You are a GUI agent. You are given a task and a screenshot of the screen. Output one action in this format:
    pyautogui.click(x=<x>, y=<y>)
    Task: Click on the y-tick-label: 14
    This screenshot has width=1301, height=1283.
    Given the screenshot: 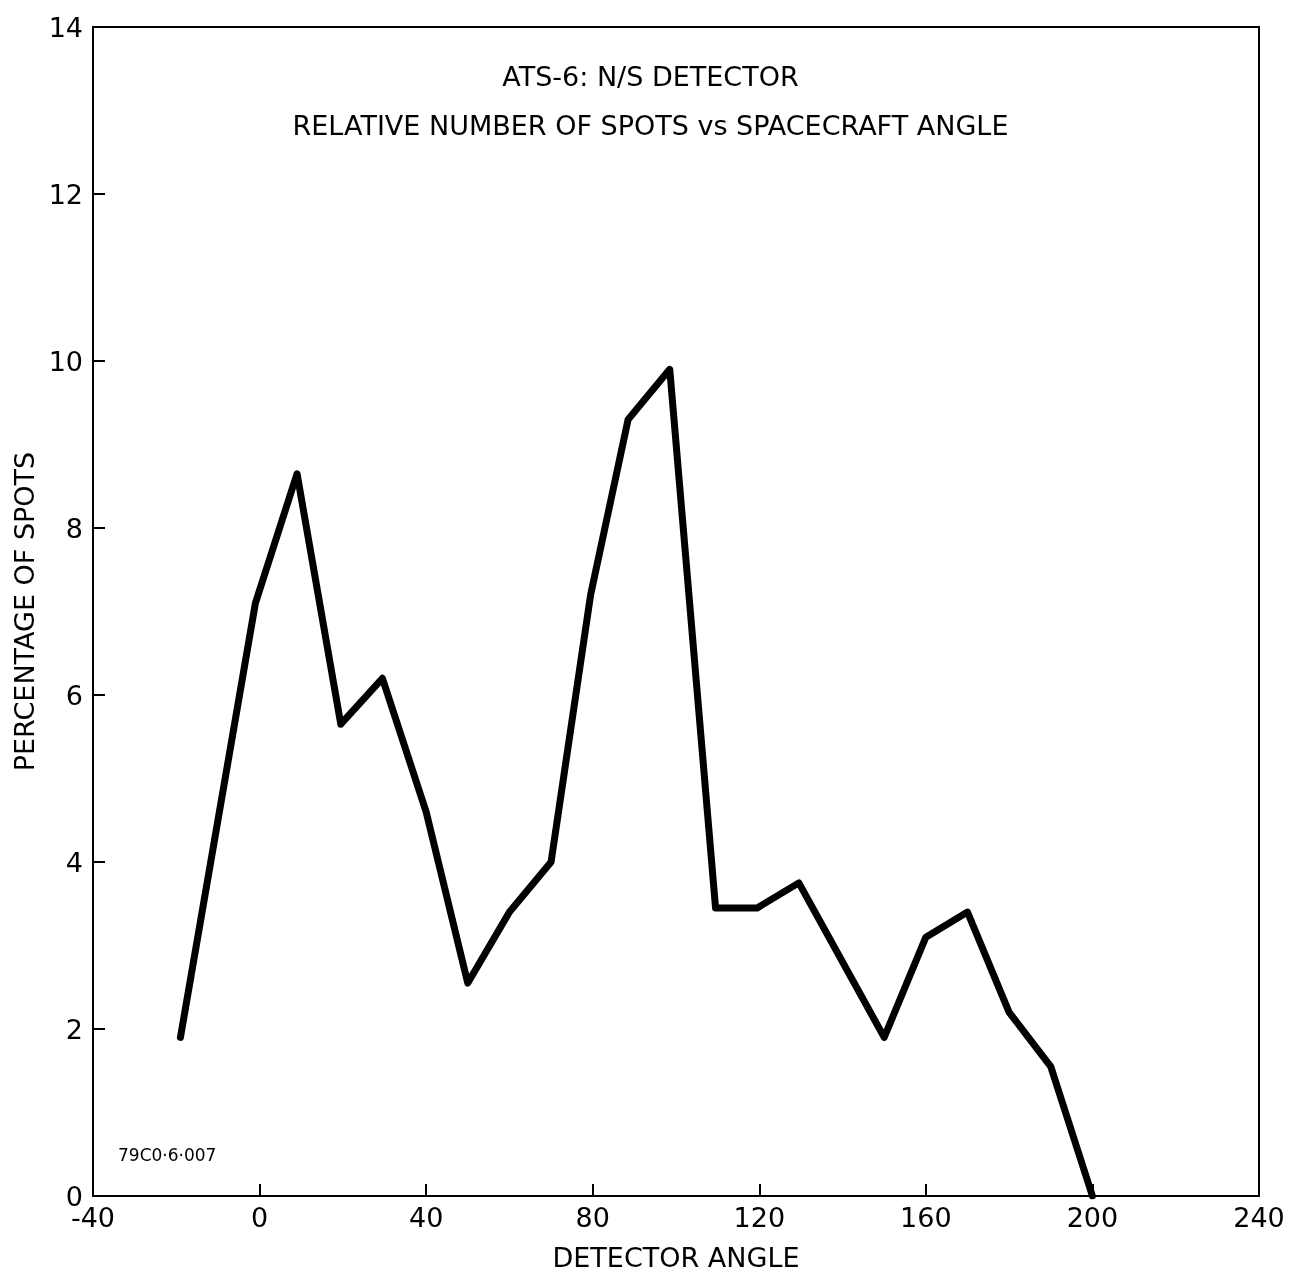 What is the action you would take?
    pyautogui.click(x=65, y=27)
    